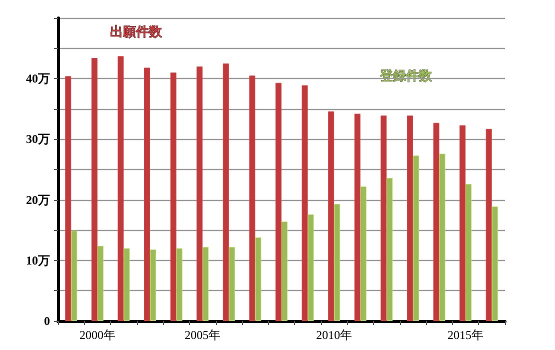  Describe the element at coordinates (47, 321) in the screenshot. I see `y-tick-label: 0` at that location.